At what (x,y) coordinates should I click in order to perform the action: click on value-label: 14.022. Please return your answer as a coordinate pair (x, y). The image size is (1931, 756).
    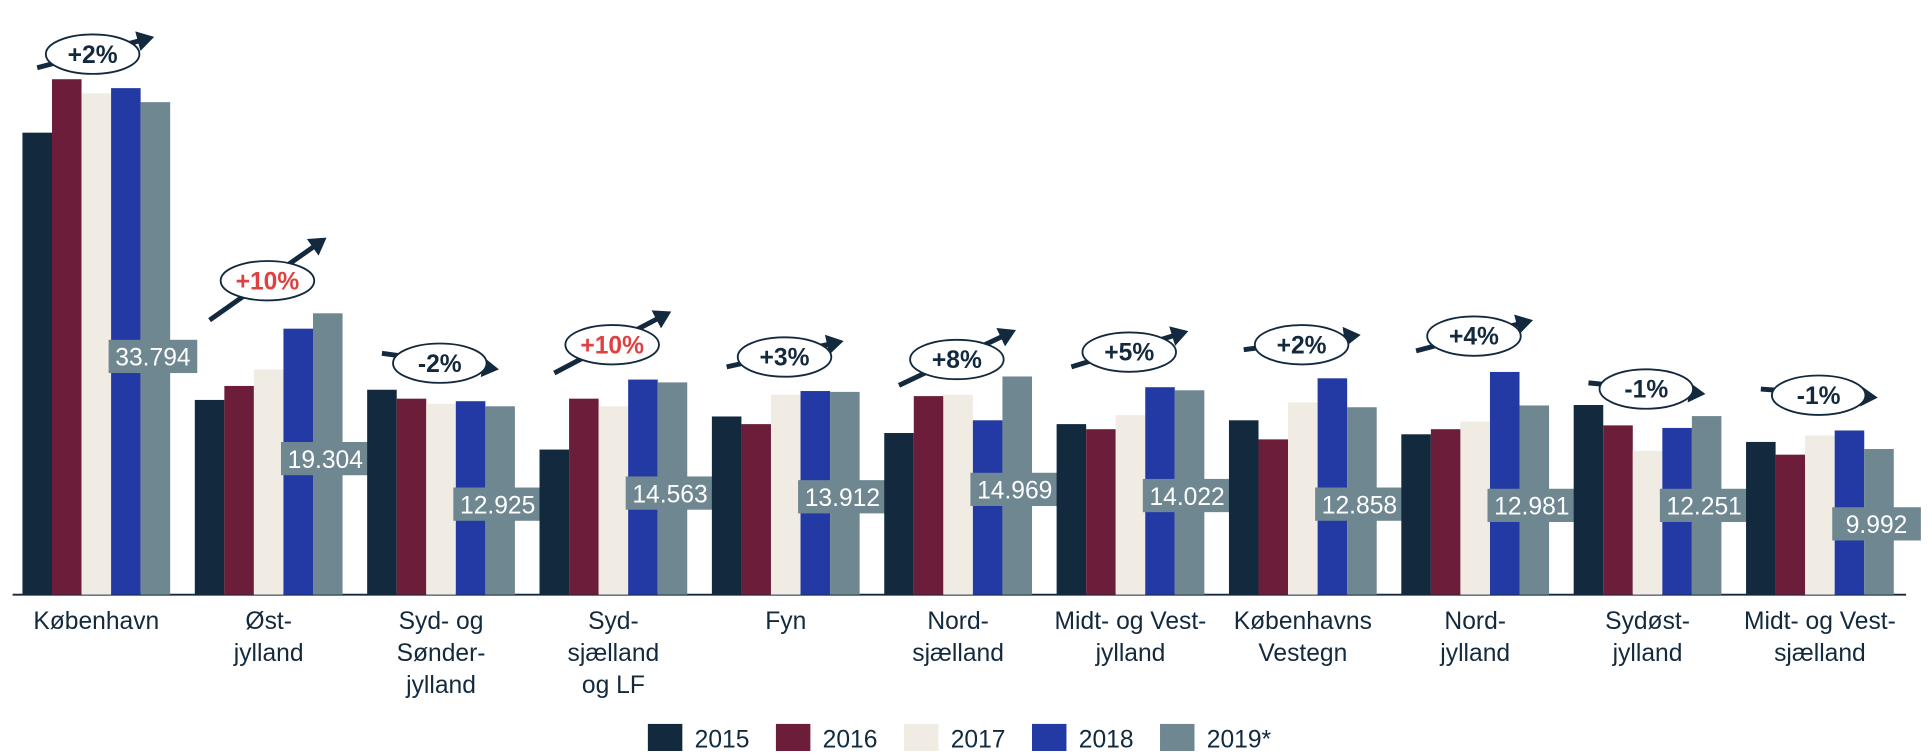
    Looking at the image, I should click on (1186, 497).